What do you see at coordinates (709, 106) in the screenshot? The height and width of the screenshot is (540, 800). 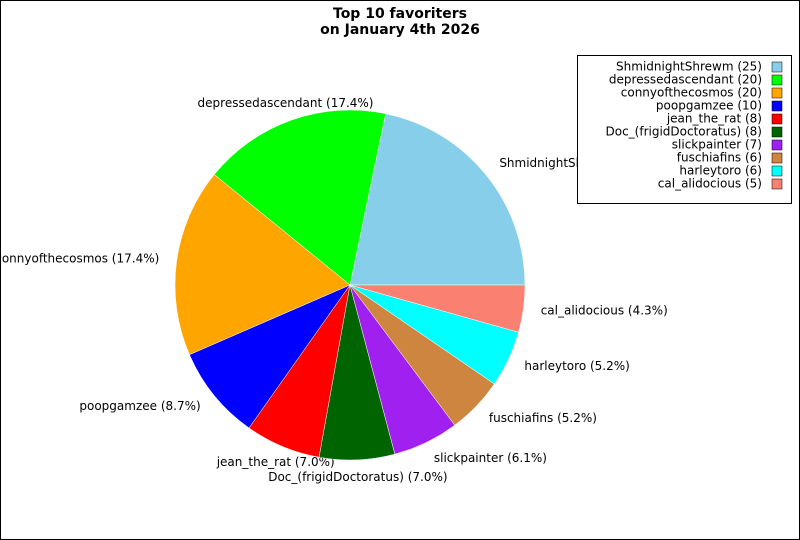 I see `legend-label: poopgamzee (10)` at bounding box center [709, 106].